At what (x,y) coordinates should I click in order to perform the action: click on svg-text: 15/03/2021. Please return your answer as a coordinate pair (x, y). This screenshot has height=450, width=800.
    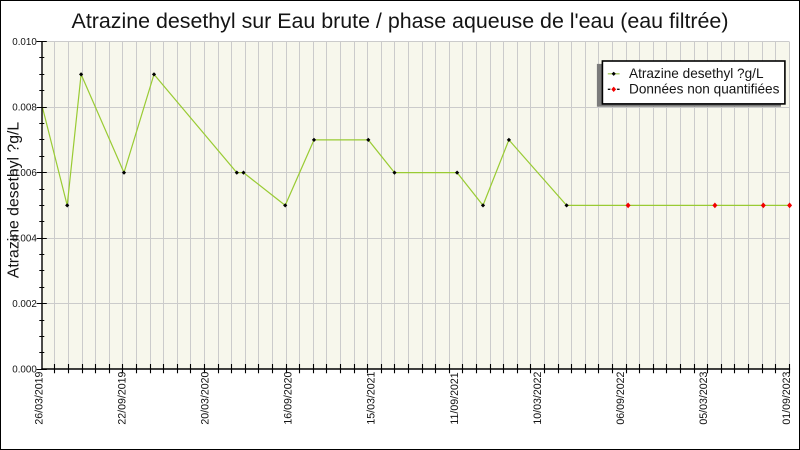
    Looking at the image, I should click on (372, 397).